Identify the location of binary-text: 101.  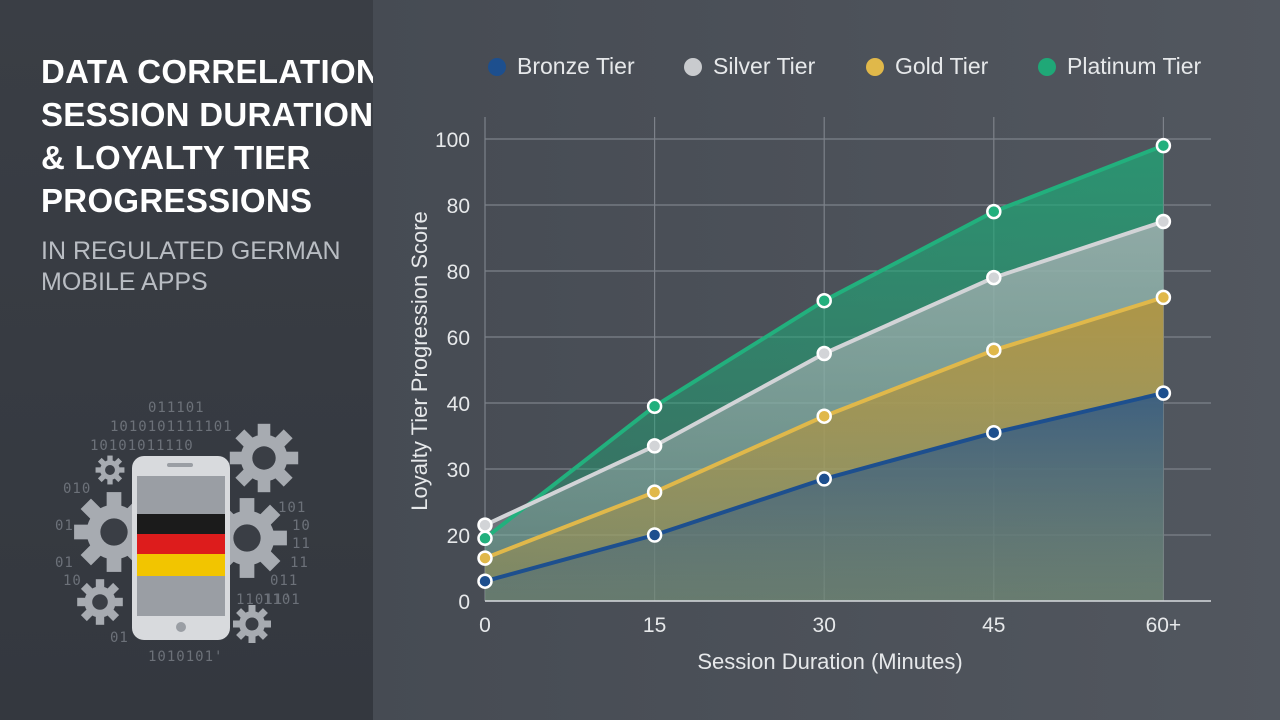
(292, 508).